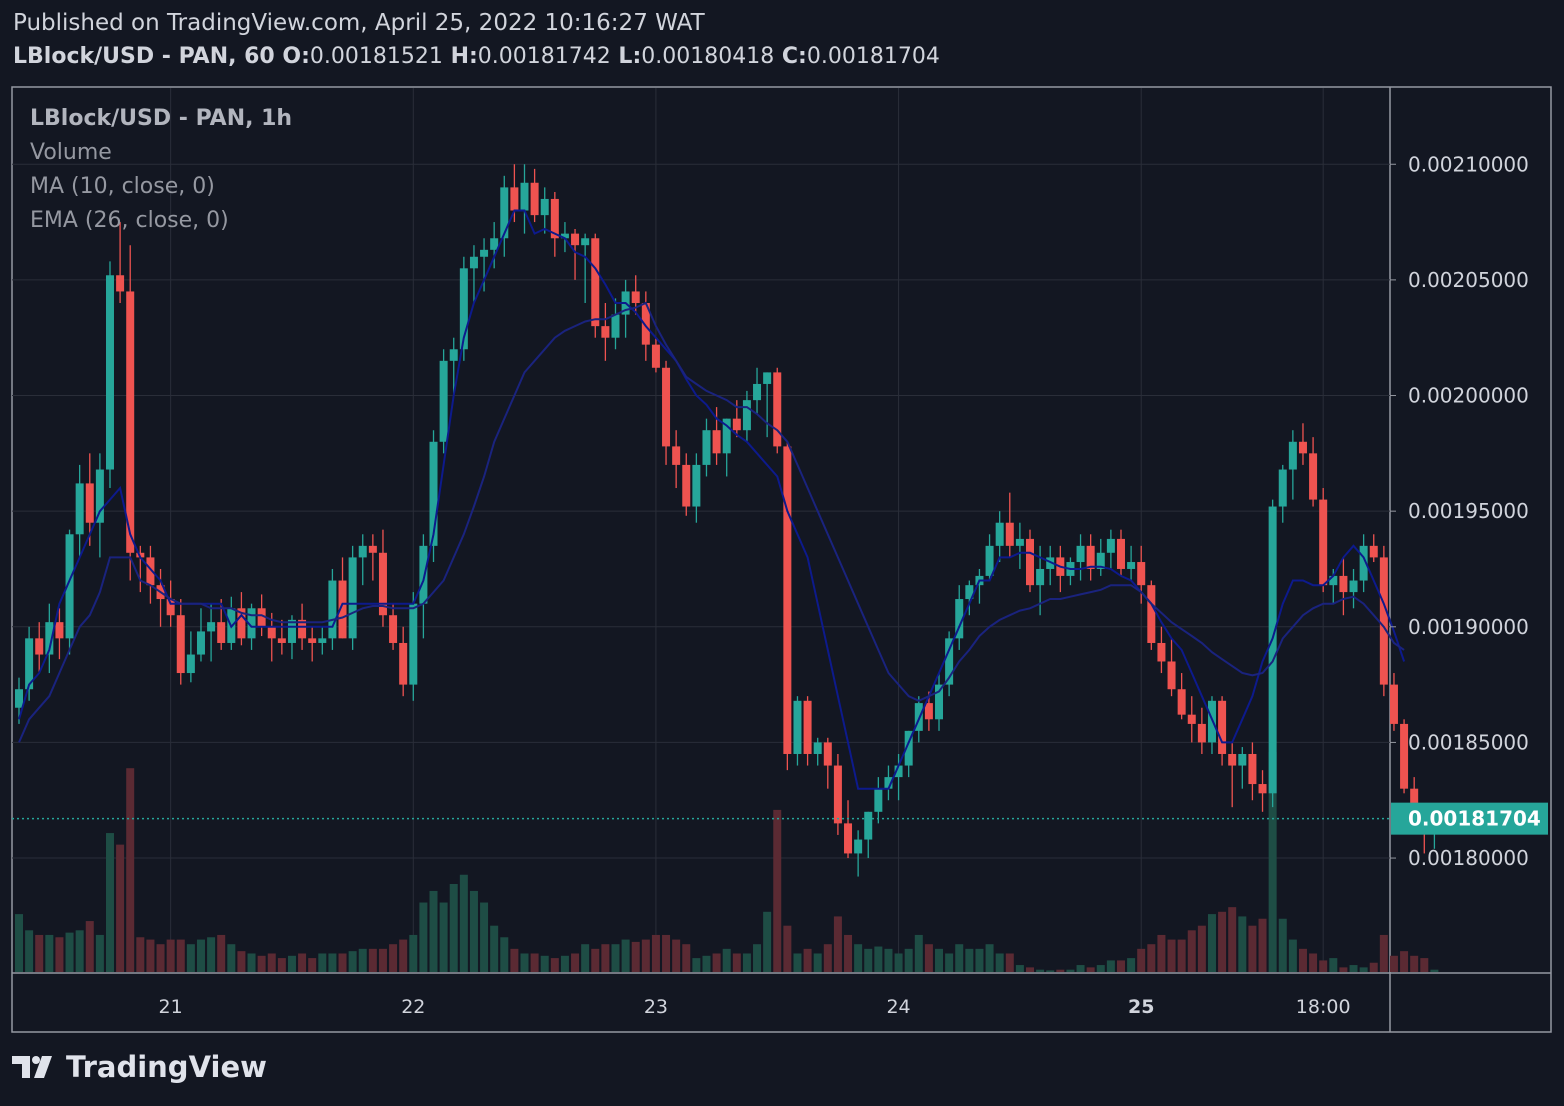 The height and width of the screenshot is (1106, 1564). Describe the element at coordinates (1323, 1007) in the screenshot. I see `time-tick-label: 18:00` at that location.